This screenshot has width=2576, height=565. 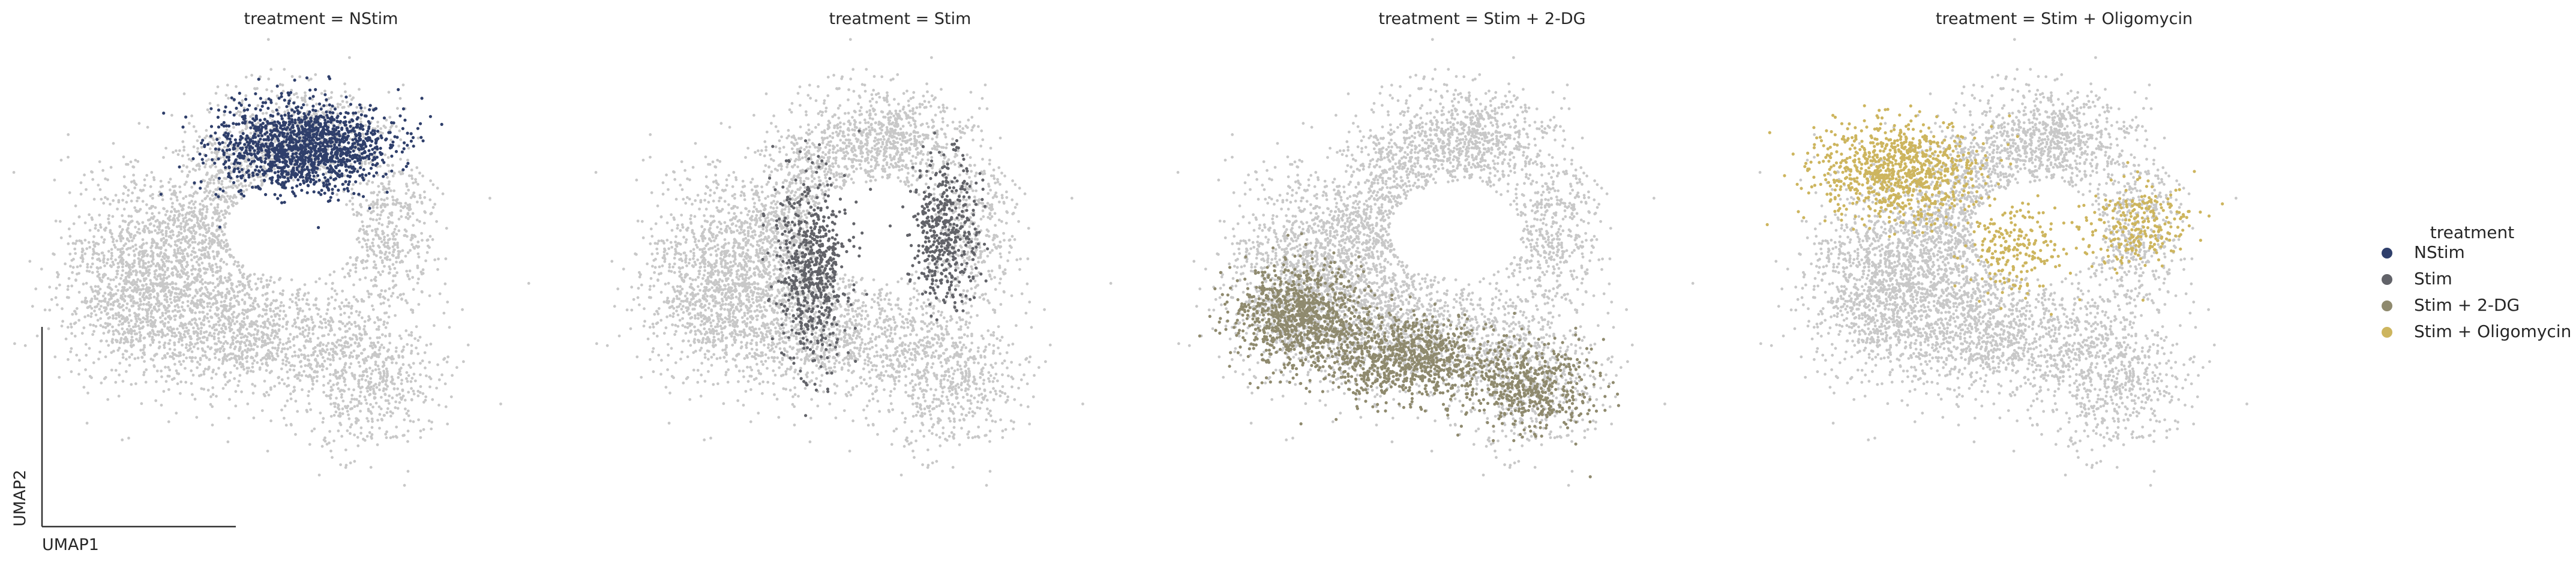 I want to click on panel-title: treatment = NStim, so click(x=321, y=19).